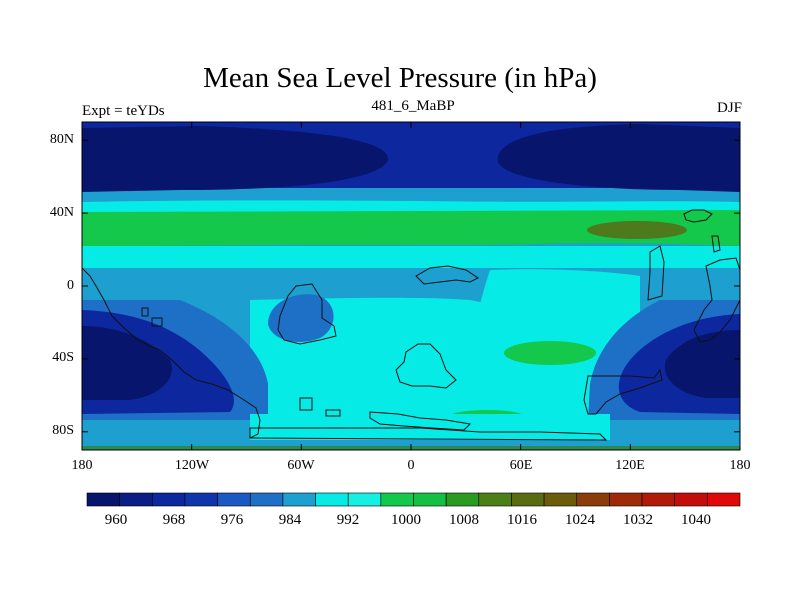  Describe the element at coordinates (698, 216) in the screenshot. I see `coastline-japan` at that location.